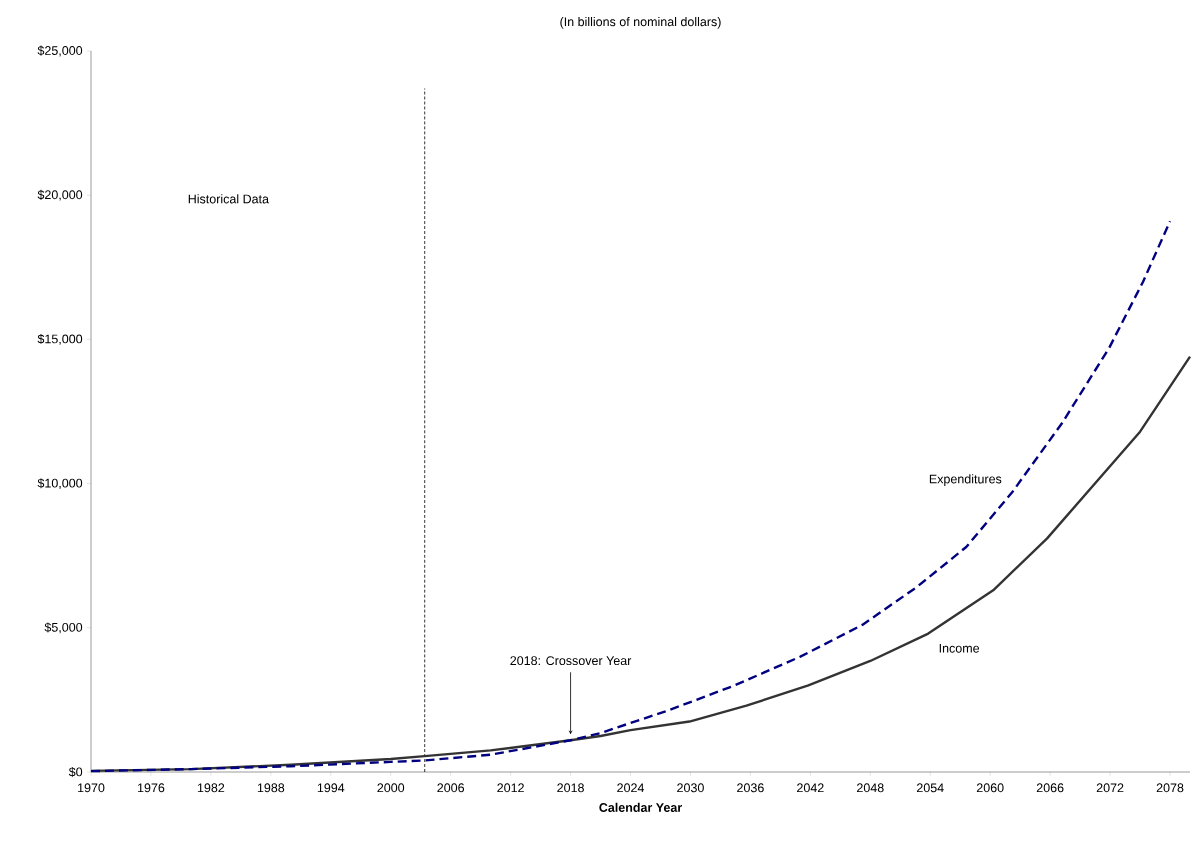 The width and height of the screenshot is (1195, 842). I want to click on x-tick-label: 2006, so click(451, 788).